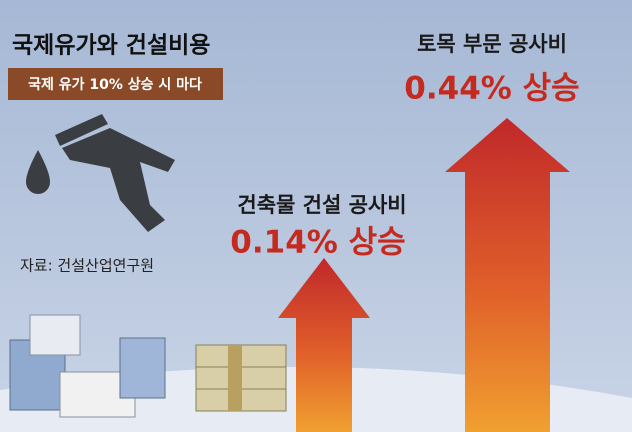 The image size is (632, 432). Describe the element at coordinates (507, 275) in the screenshot. I see `arrow-large` at that location.